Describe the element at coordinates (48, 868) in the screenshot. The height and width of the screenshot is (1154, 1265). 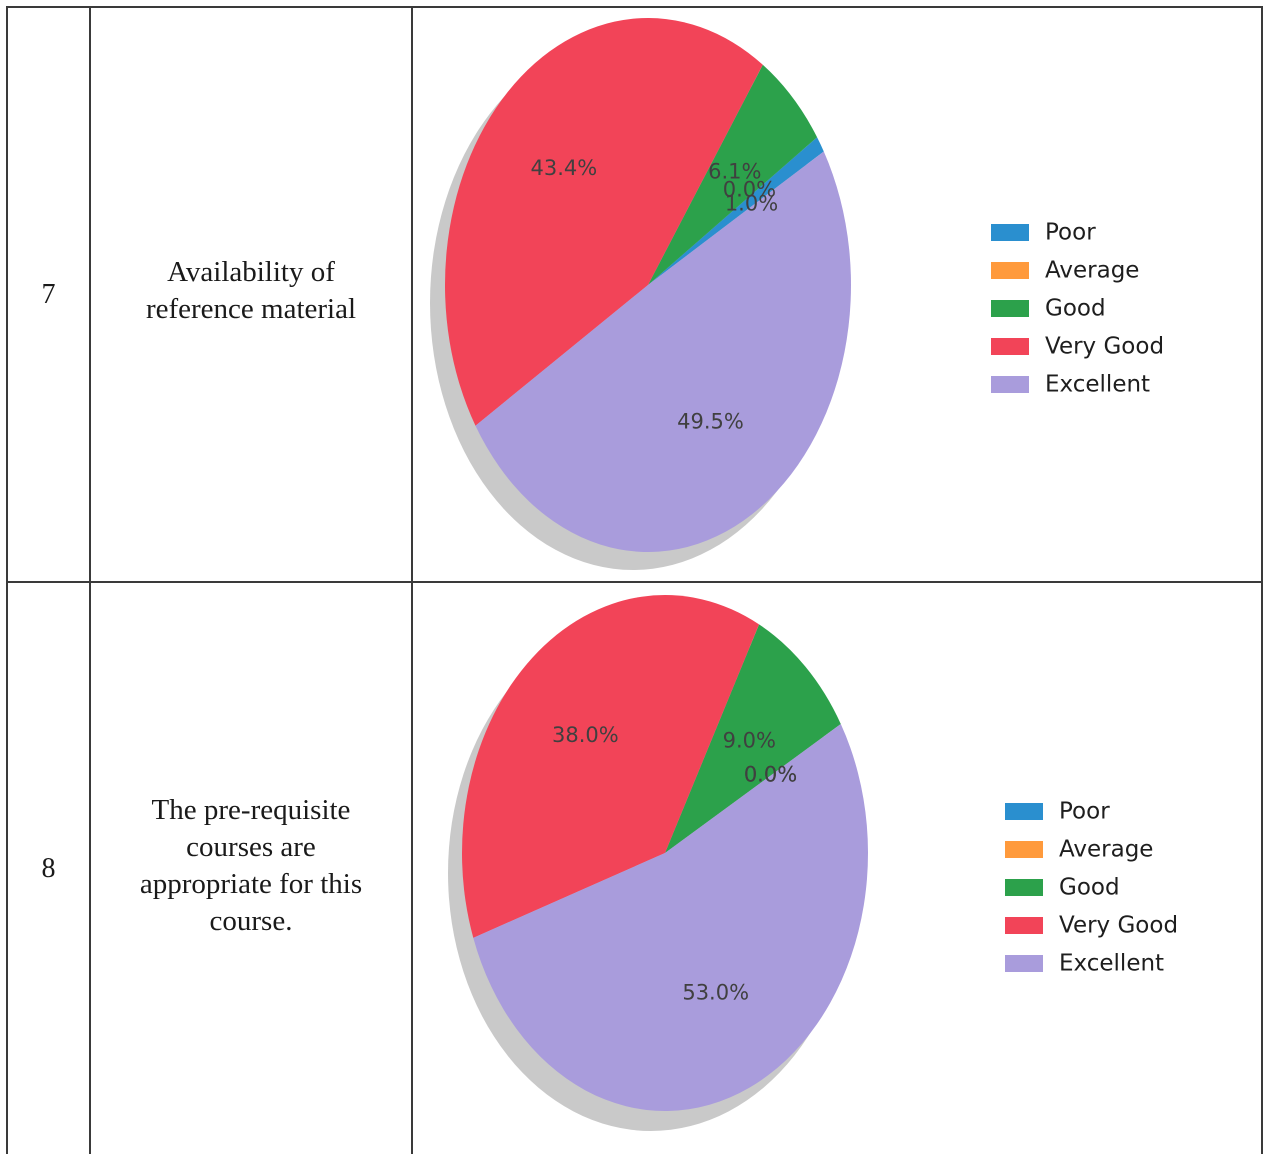
I see `row-number: 8` at that location.